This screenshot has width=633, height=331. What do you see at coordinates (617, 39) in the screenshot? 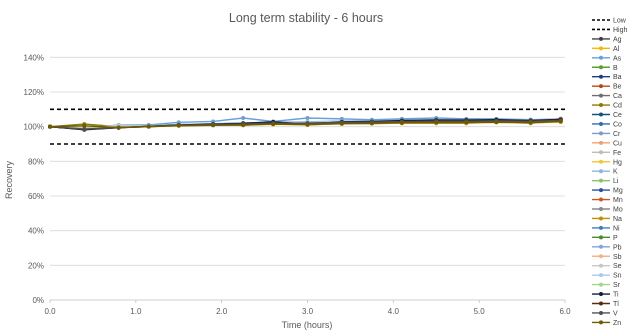
I see `legend-label-ag: Ag` at bounding box center [617, 39].